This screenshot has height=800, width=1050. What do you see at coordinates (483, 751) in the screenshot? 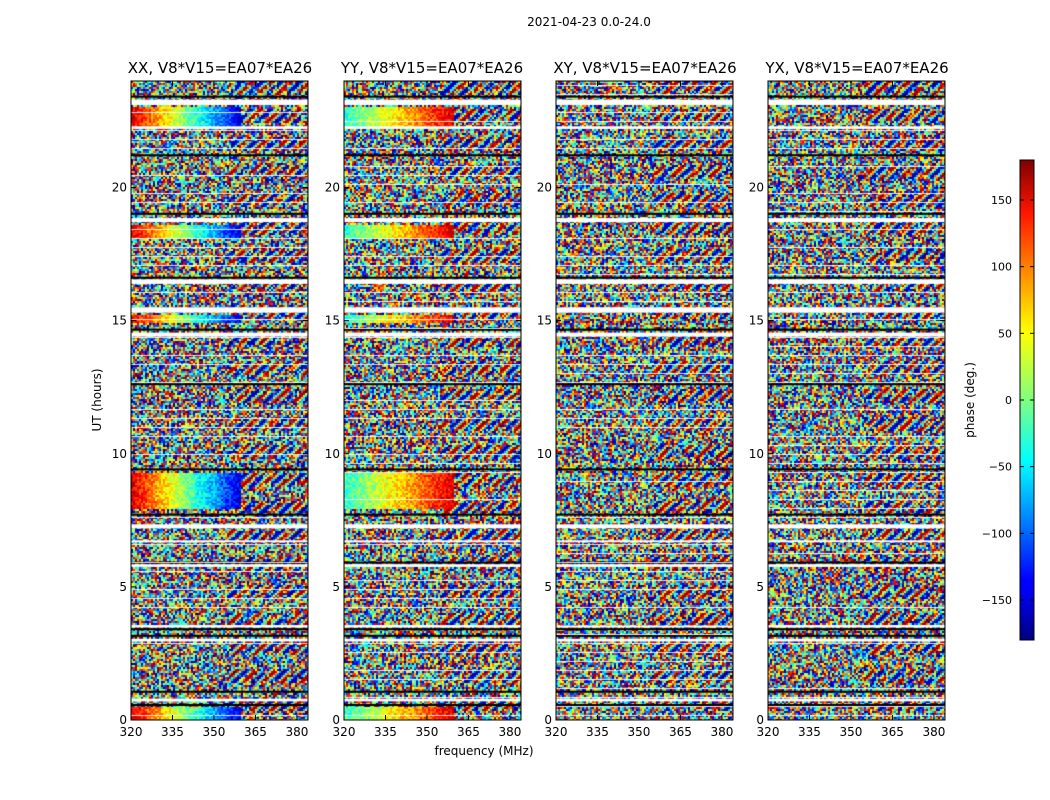
I see `x-axis-label: frequency (MHz)` at bounding box center [483, 751].